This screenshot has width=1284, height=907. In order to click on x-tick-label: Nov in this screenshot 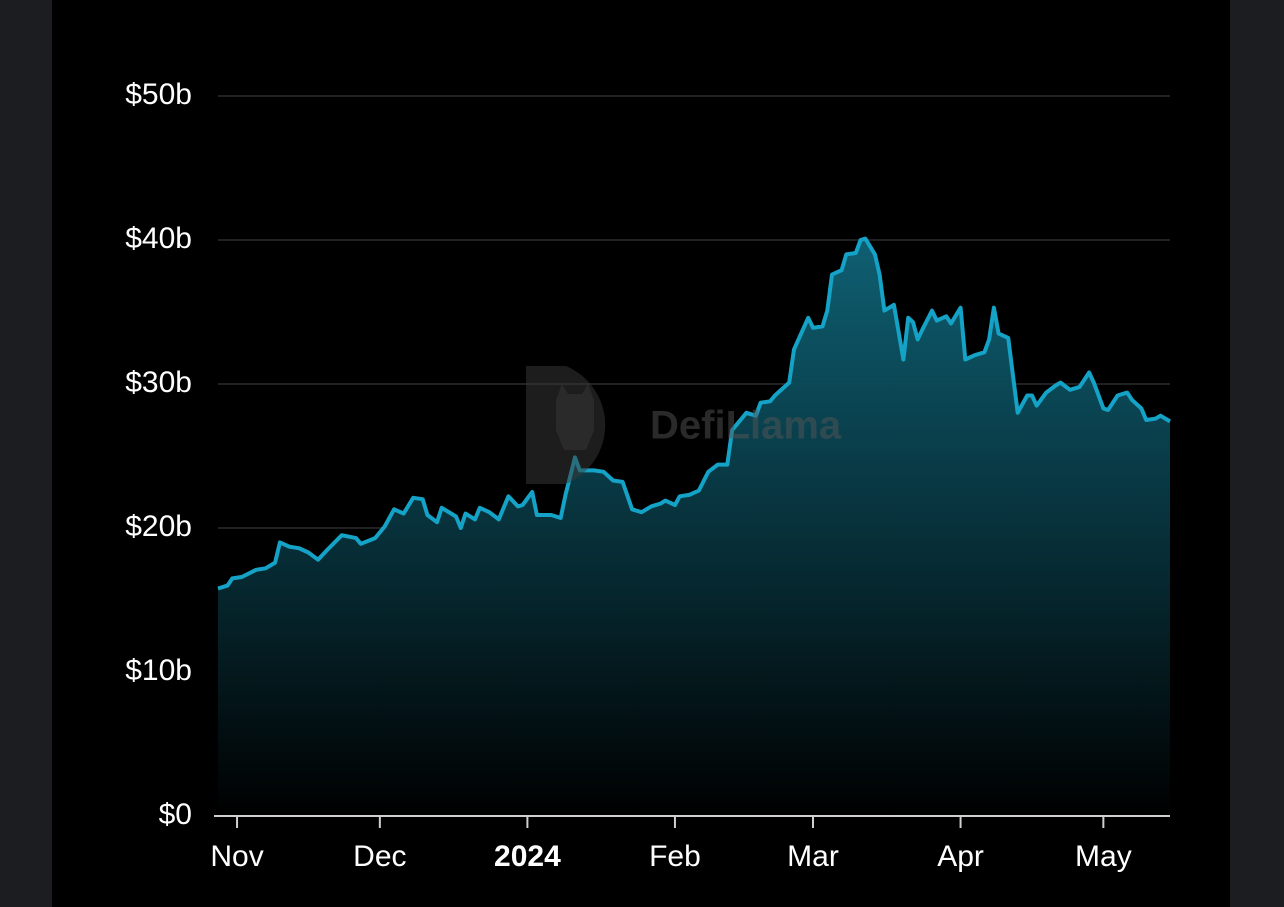, I will do `click(236, 856)`.